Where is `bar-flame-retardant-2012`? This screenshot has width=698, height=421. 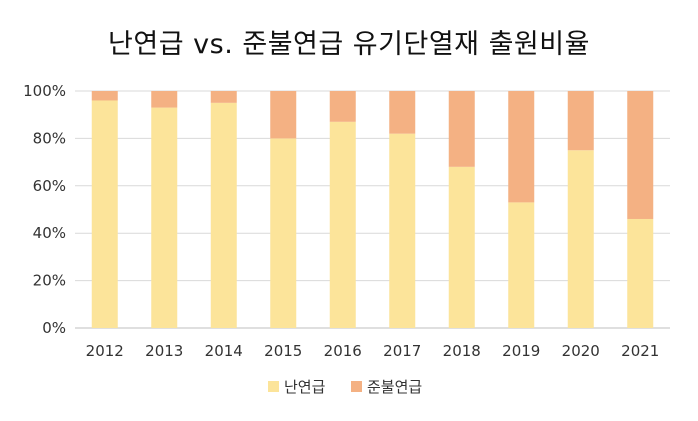
bar-flame-retardant-2012 is located at coordinates (104, 214).